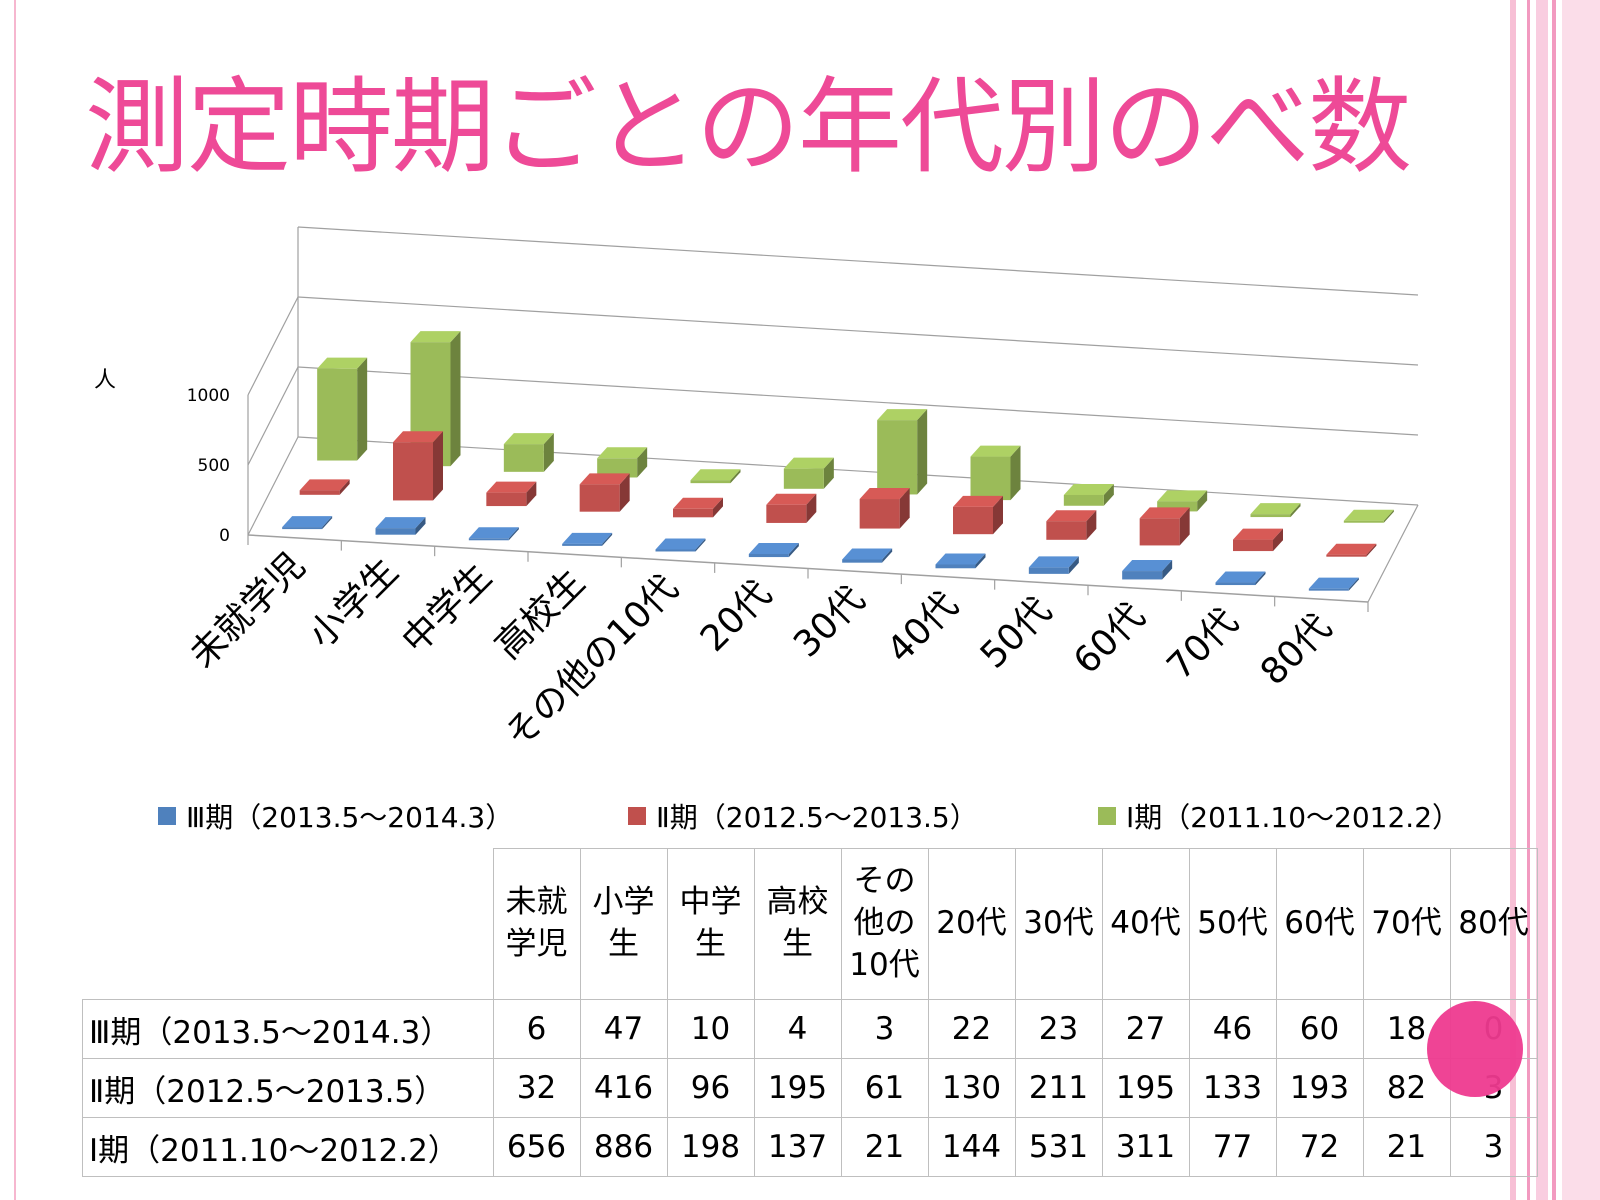 The width and height of the screenshot is (1600, 1200). I want to click on table-cell: 47, so click(623, 1029).